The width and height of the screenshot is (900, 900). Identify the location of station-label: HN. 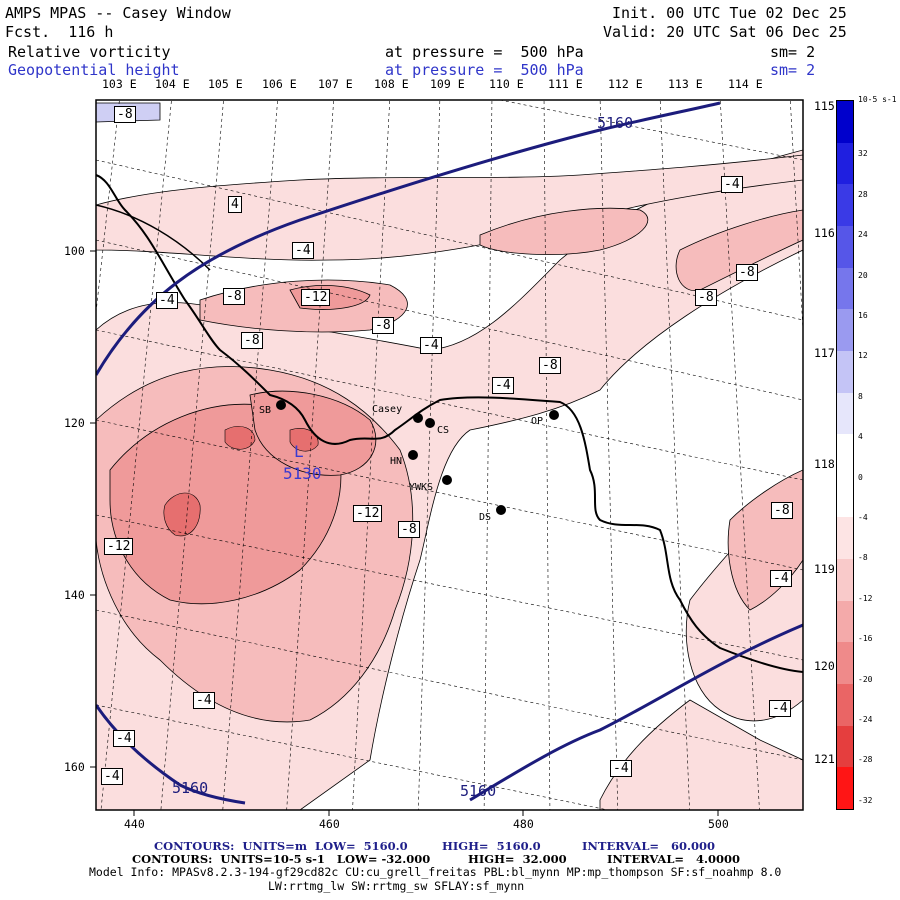
(396, 461).